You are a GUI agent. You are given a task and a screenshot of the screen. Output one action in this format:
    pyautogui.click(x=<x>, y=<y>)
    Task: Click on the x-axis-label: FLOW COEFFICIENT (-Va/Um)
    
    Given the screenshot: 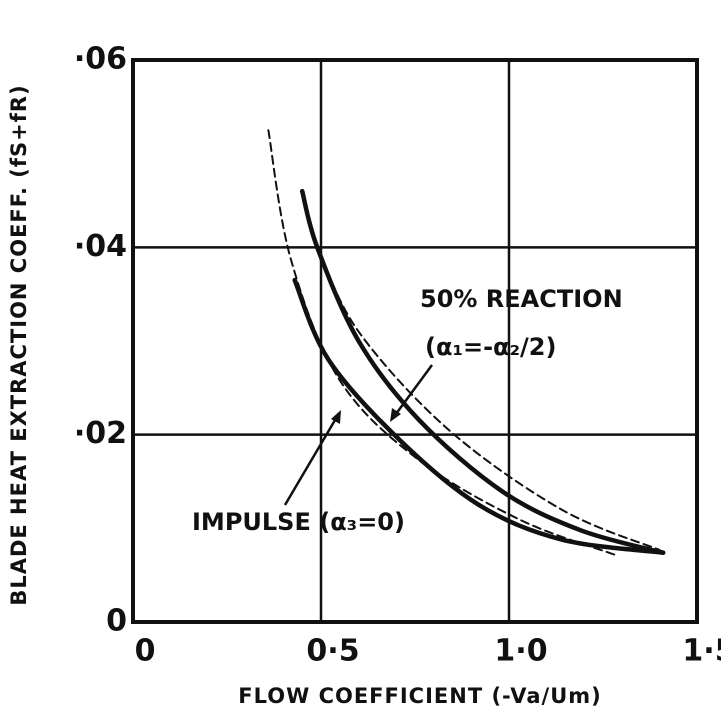 What is the action you would take?
    pyautogui.click(x=419, y=696)
    